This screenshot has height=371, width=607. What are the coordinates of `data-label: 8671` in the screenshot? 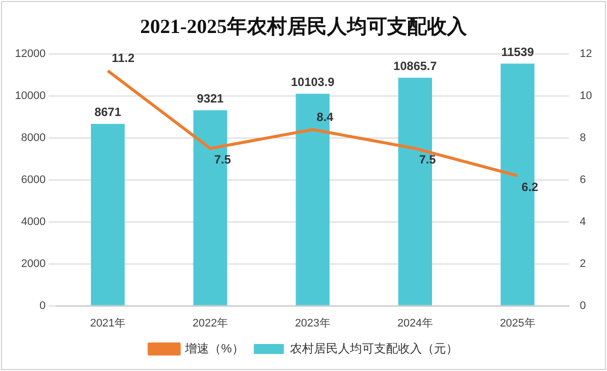 It's located at (108, 112).